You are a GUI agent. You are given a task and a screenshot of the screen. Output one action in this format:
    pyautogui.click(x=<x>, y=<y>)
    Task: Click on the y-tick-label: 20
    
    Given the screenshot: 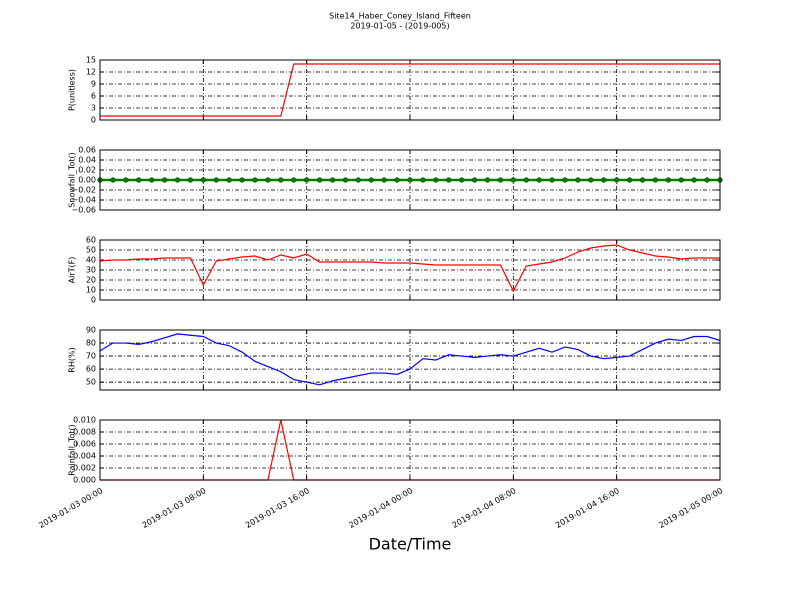 What is the action you would take?
    pyautogui.click(x=91, y=280)
    